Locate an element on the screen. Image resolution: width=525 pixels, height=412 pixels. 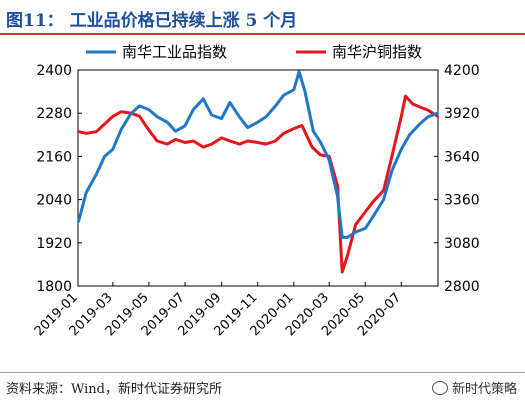
y-left-tick-label: 2400 is located at coordinates (54, 71).